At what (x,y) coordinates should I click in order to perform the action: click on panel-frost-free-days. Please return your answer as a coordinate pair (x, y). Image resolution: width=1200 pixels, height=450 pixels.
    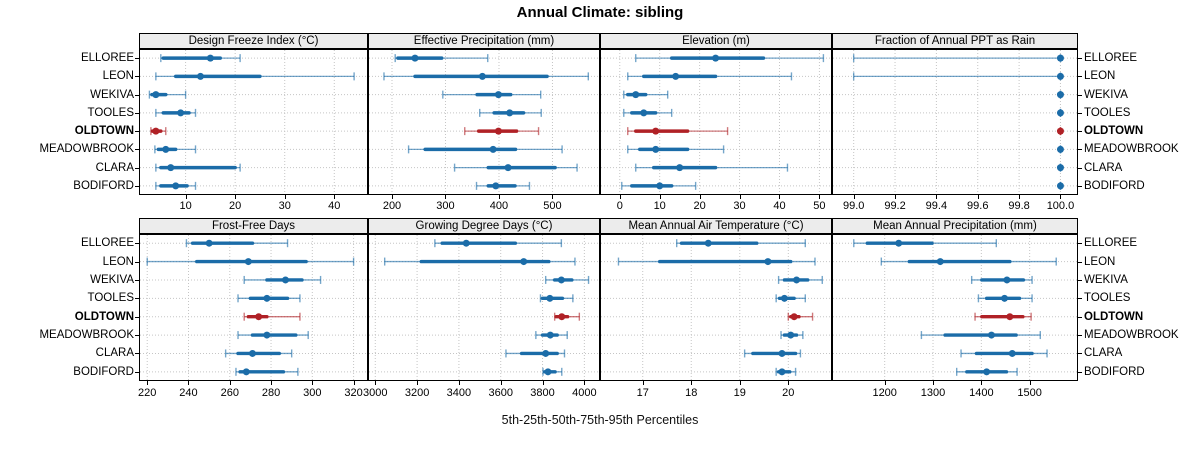
    Looking at the image, I should click on (253, 307).